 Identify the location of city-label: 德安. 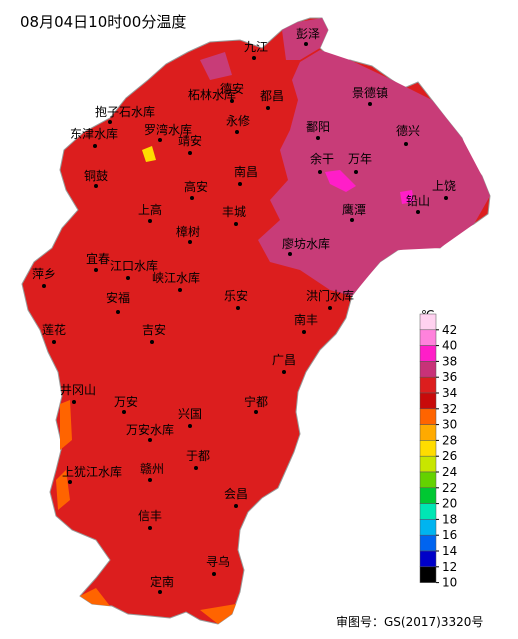
(232, 88).